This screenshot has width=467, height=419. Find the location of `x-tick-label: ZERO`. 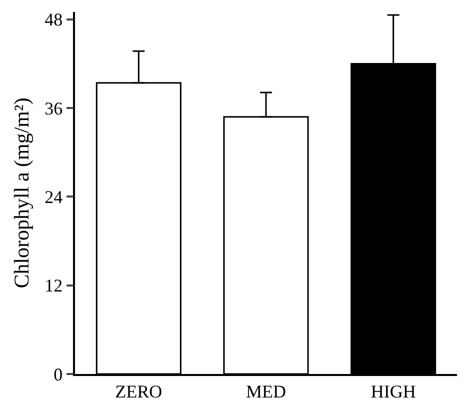

x-tick-label: ZERO is located at coordinates (138, 391).